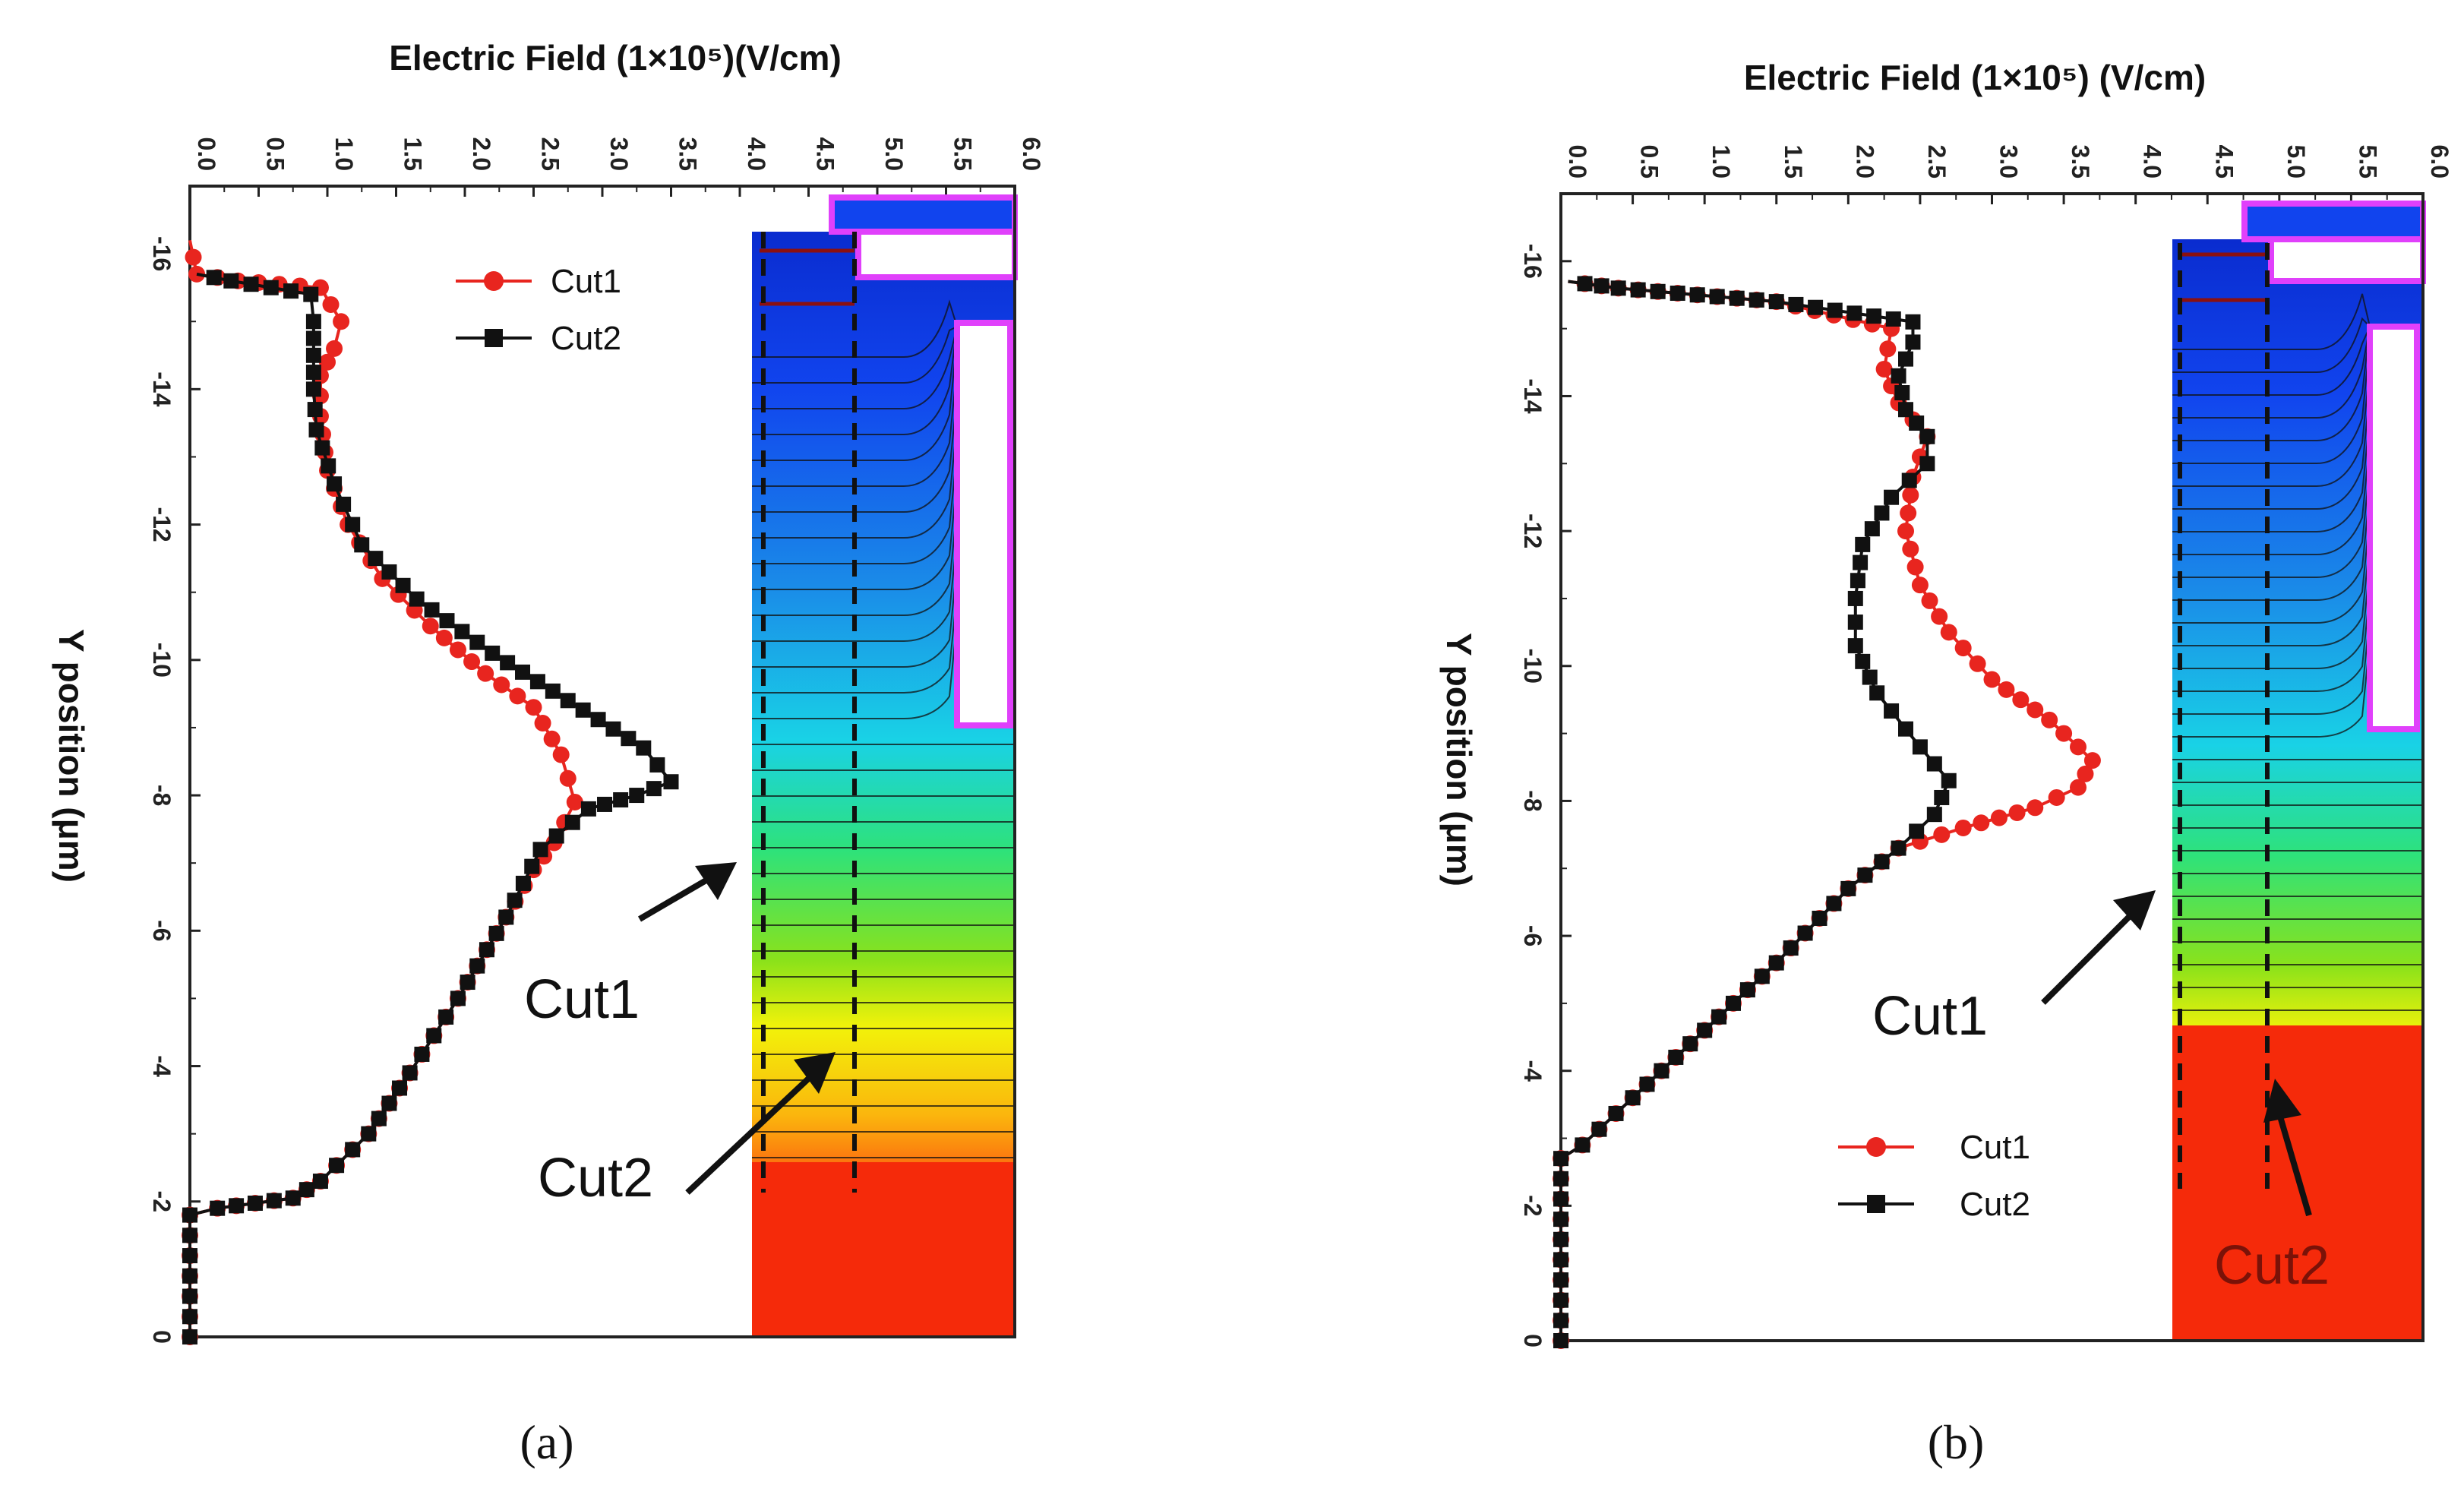 Image resolution: width=2464 pixels, height=1504 pixels. I want to click on y-tick-label: -16, so click(1532, 261).